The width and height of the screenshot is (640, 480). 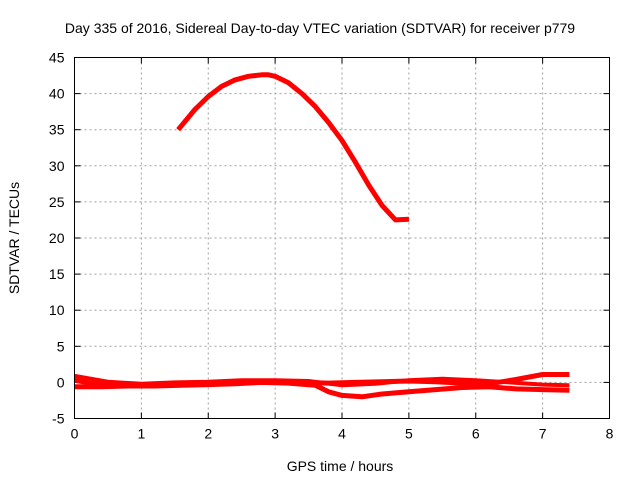 I want to click on x-axis-label: GPS time / hours, so click(x=340, y=466).